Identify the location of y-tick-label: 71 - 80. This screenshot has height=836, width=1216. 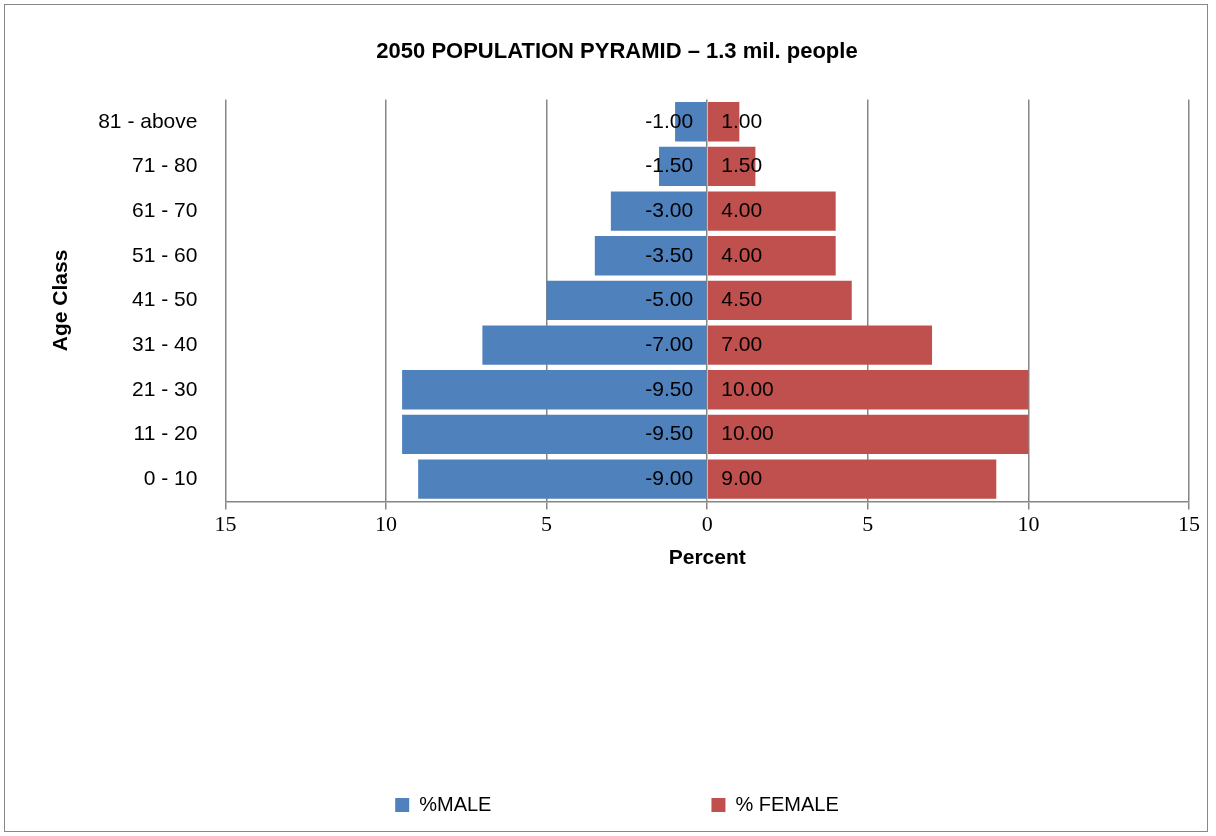
(165, 165).